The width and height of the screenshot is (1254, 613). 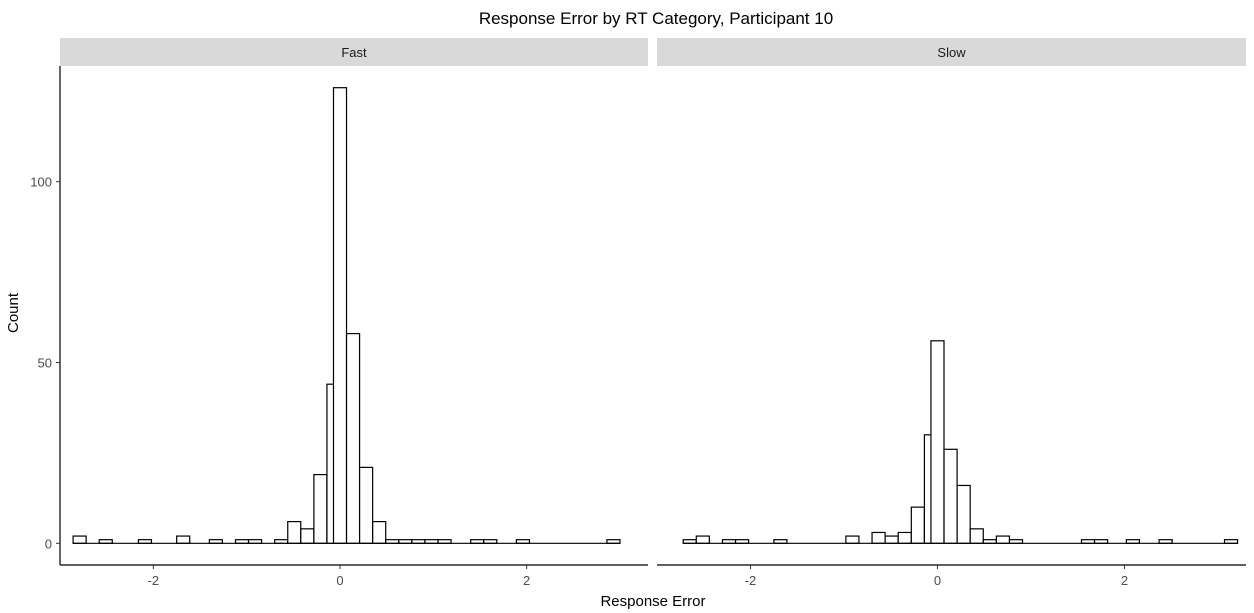 I want to click on bars-slow, so click(x=960, y=442).